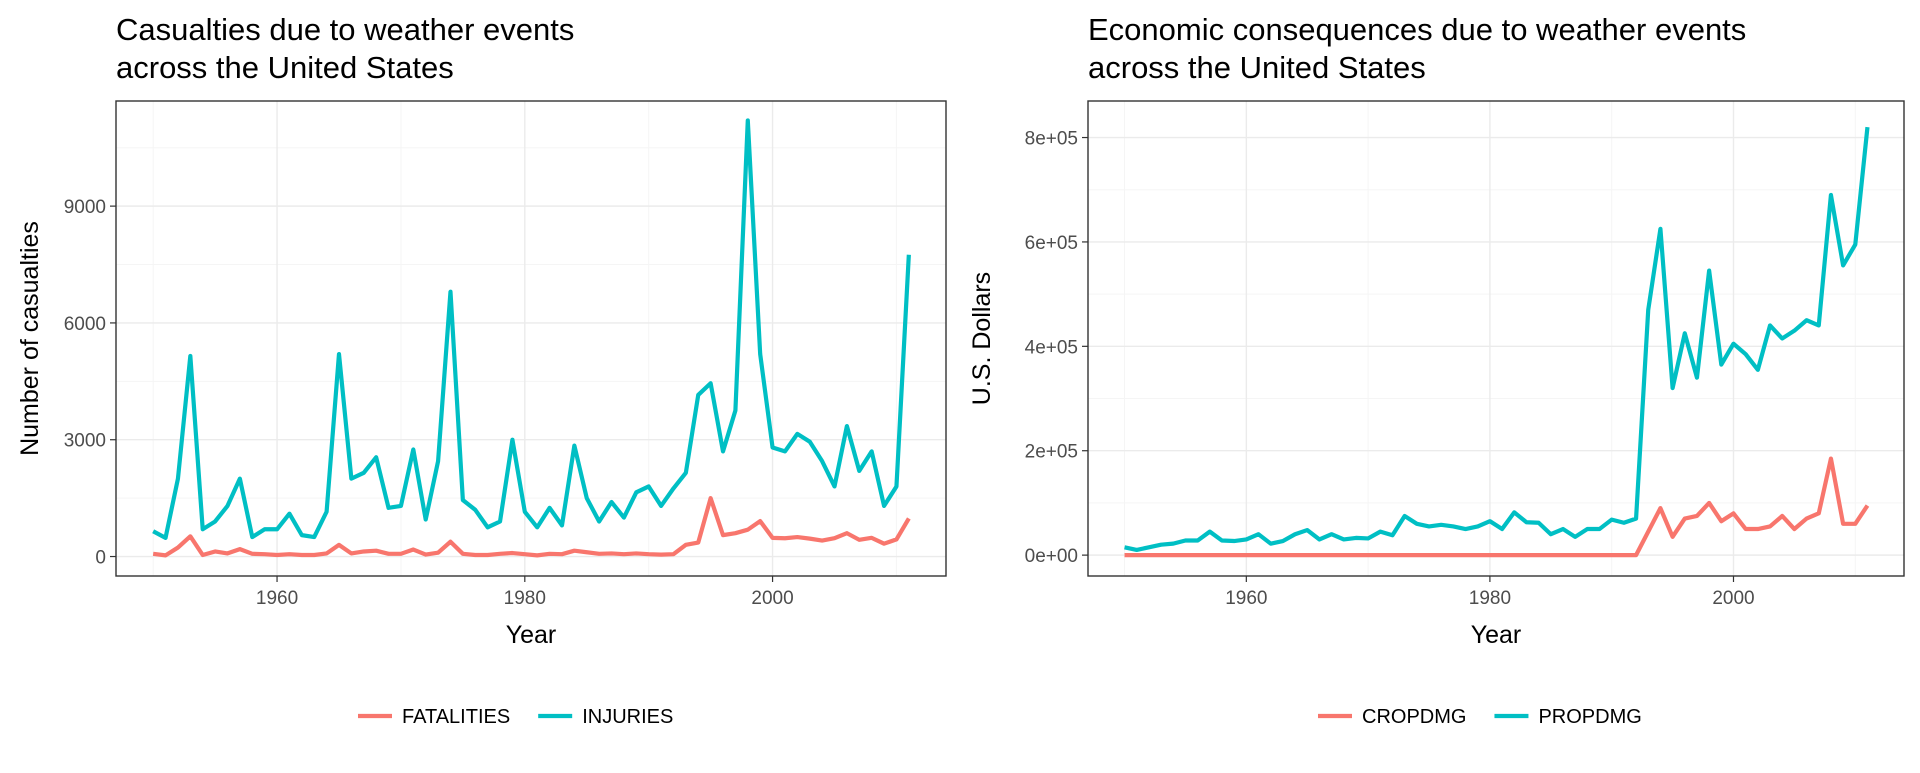 This screenshot has height=773, width=1920. Describe the element at coordinates (1589, 717) in the screenshot. I see `legend-label-propdmg: PROPDMG` at that location.